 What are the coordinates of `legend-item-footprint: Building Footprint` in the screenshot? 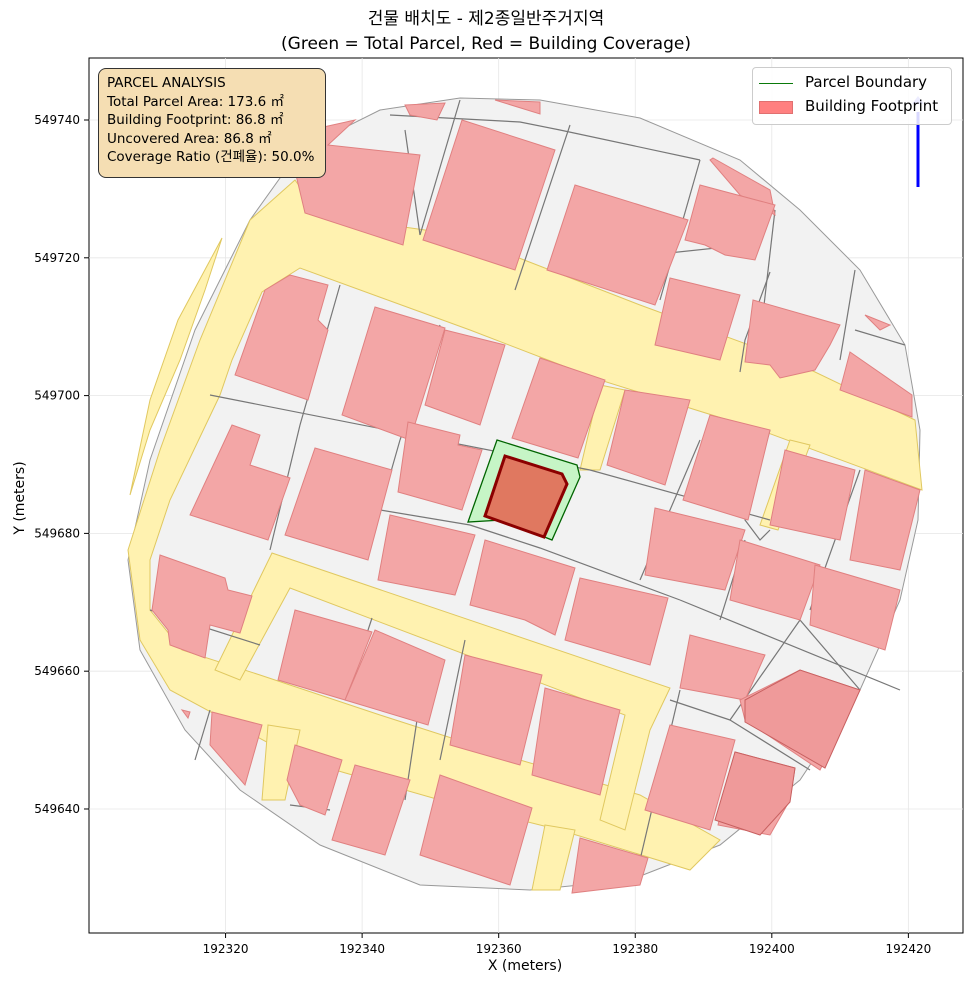 It's located at (852, 107).